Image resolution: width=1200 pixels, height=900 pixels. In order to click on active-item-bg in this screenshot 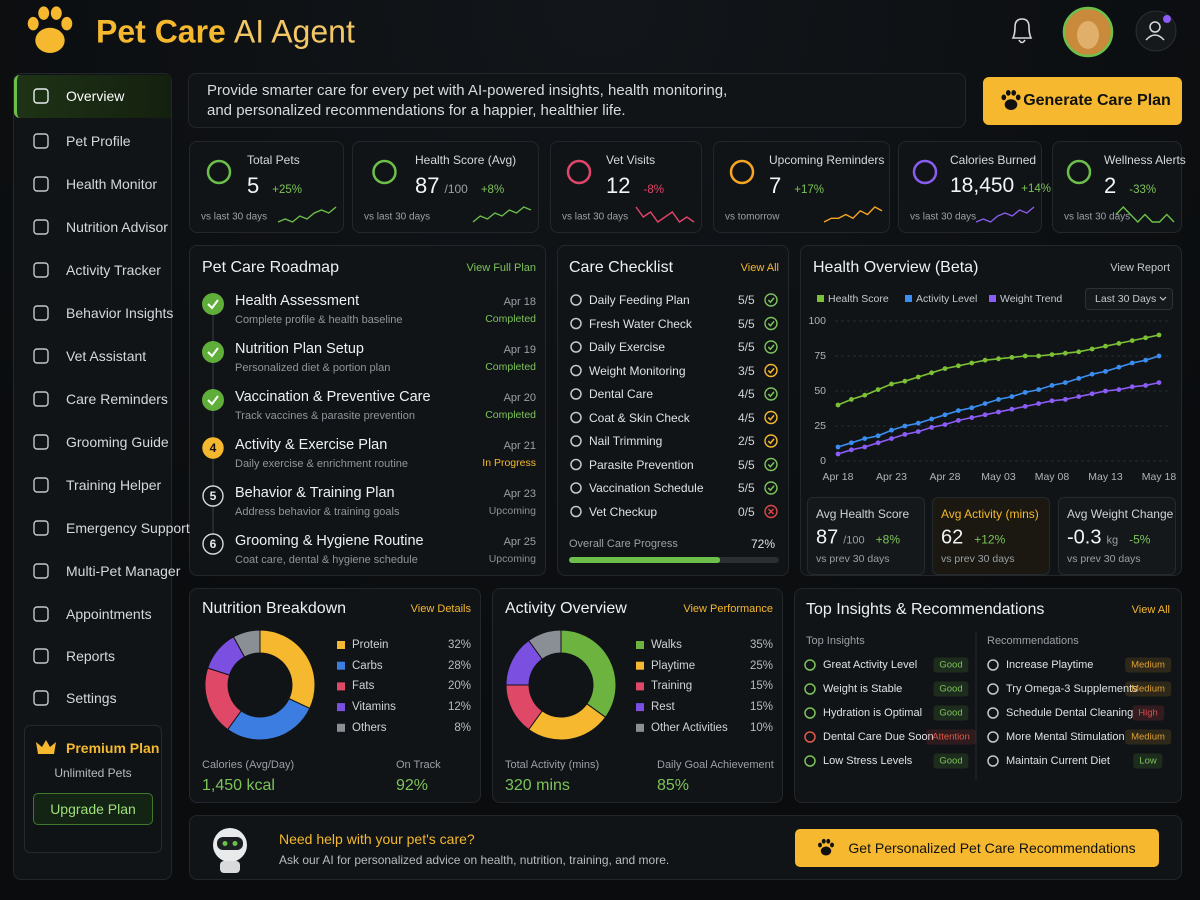, I will do `click(92, 96)`.